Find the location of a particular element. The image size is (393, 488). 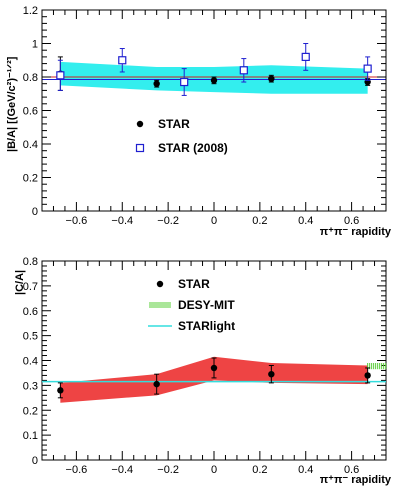

legend-label: DESY-MIT is located at coordinates (206, 305).